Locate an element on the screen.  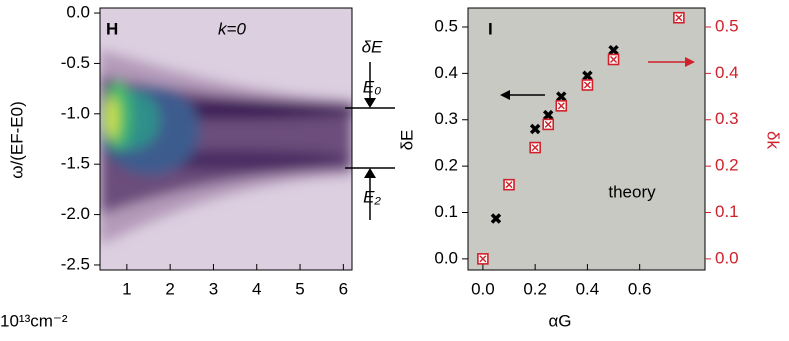
arrow-head is located at coordinates (370, 138).